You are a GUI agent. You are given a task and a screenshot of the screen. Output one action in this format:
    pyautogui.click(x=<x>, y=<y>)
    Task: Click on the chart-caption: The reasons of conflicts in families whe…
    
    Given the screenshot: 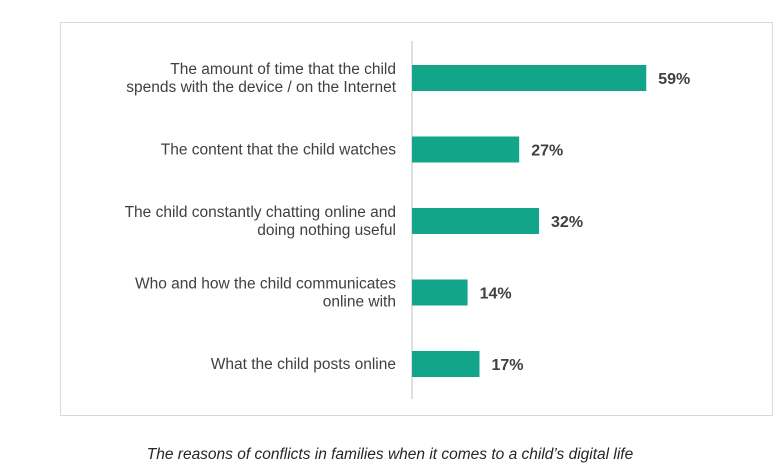 What is the action you would take?
    pyautogui.click(x=390, y=454)
    